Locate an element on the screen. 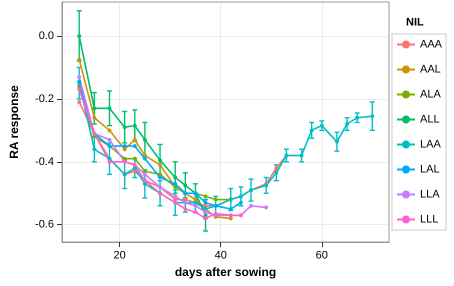 The width and height of the screenshot is (454, 286). x-tick-label: 40 is located at coordinates (220, 256).